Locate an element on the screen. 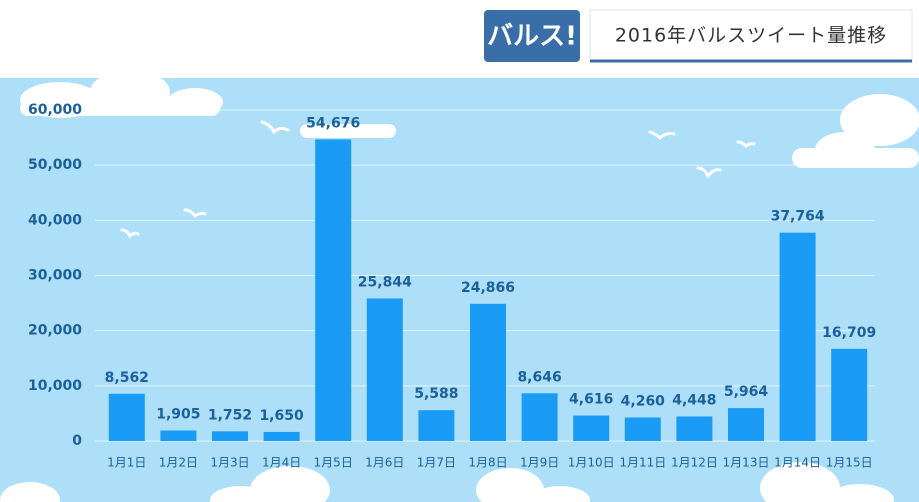 The width and height of the screenshot is (919, 502). x-tick-label: 1月6日 is located at coordinates (384, 463).